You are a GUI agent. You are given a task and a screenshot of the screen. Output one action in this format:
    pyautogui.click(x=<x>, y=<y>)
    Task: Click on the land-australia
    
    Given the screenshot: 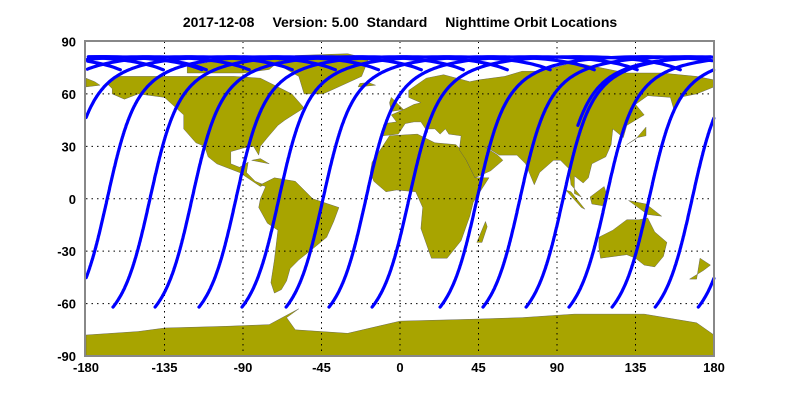 What is the action you would take?
    pyautogui.click(x=633, y=242)
    